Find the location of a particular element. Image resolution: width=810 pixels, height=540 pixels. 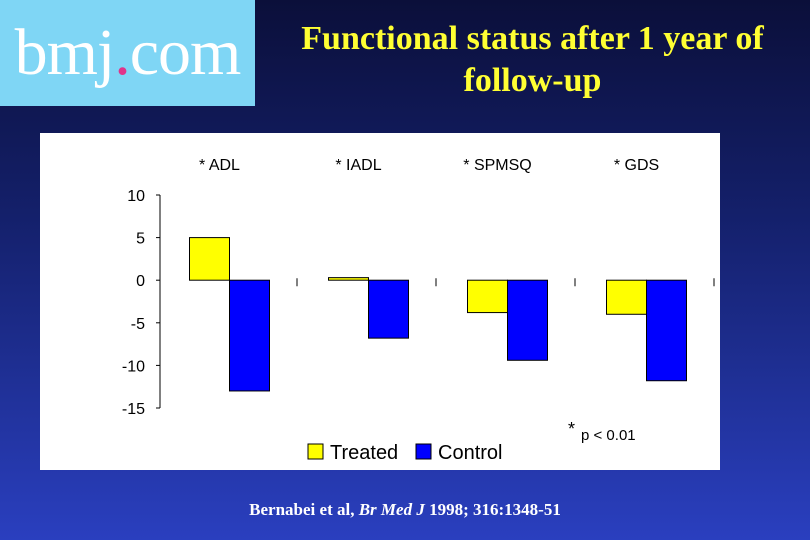

category-label: * GDS is located at coordinates (636, 165).